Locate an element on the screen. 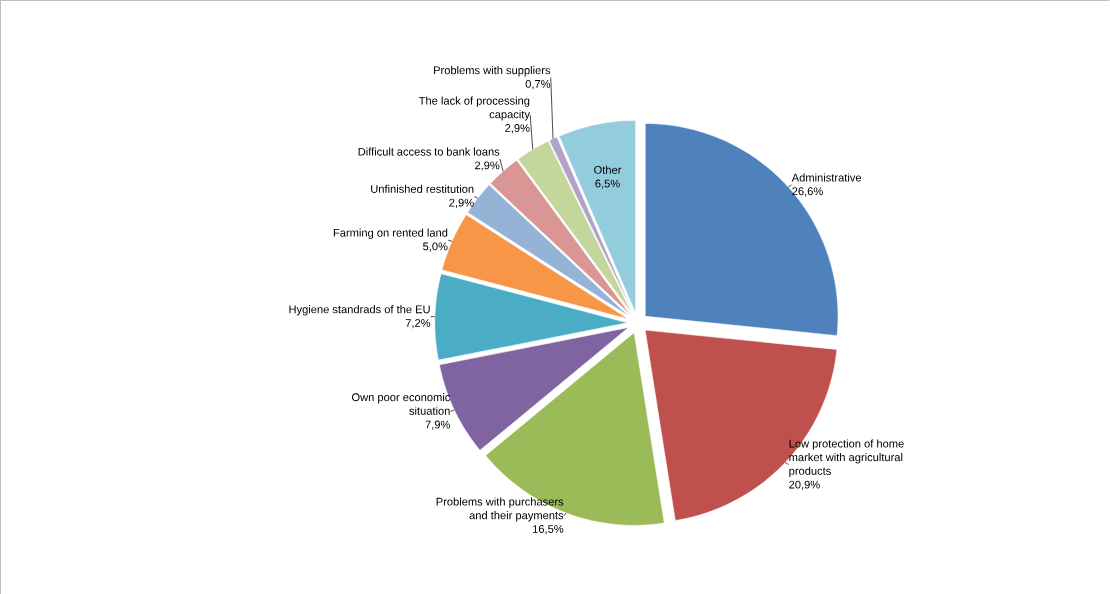 This screenshot has height=594, width=1110. data-label: 26,6% is located at coordinates (807, 192).